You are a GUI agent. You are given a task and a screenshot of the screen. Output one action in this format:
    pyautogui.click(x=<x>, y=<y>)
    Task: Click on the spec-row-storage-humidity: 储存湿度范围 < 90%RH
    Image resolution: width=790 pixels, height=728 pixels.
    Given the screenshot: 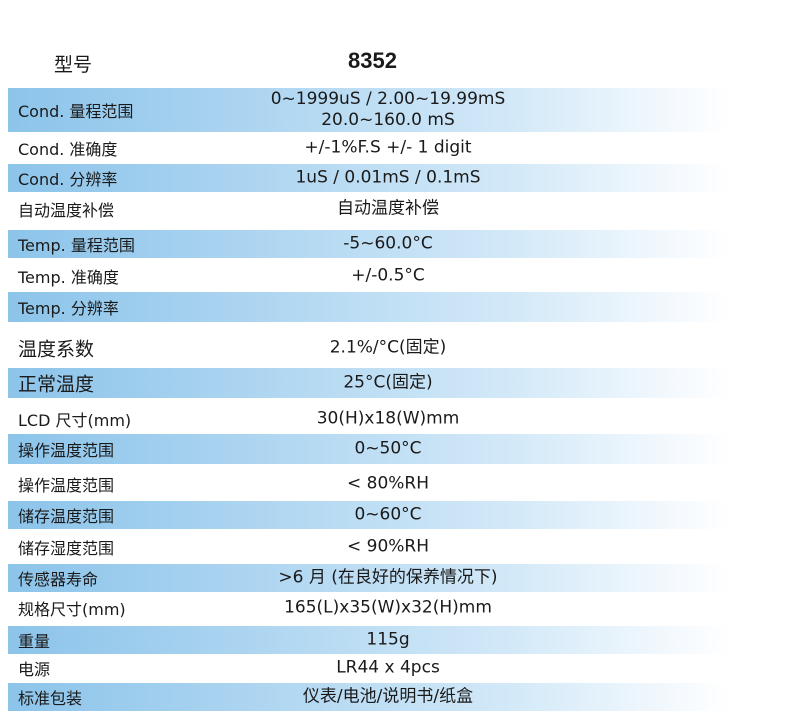 What is the action you would take?
    pyautogui.click(x=369, y=547)
    